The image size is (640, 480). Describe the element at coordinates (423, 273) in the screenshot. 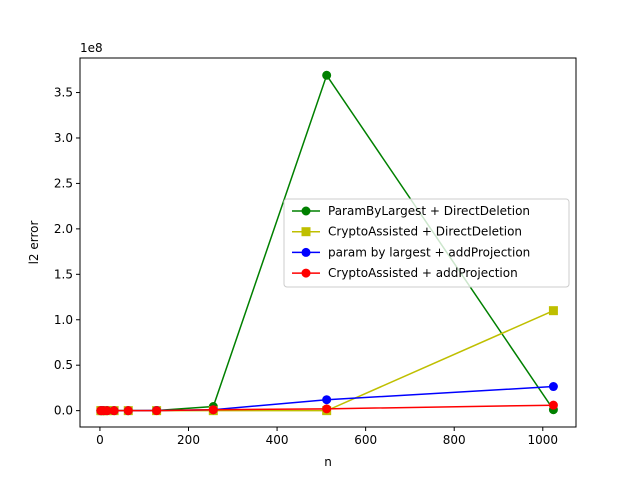

I see `legend-label: CryptoAssisted + addProjection` at that location.